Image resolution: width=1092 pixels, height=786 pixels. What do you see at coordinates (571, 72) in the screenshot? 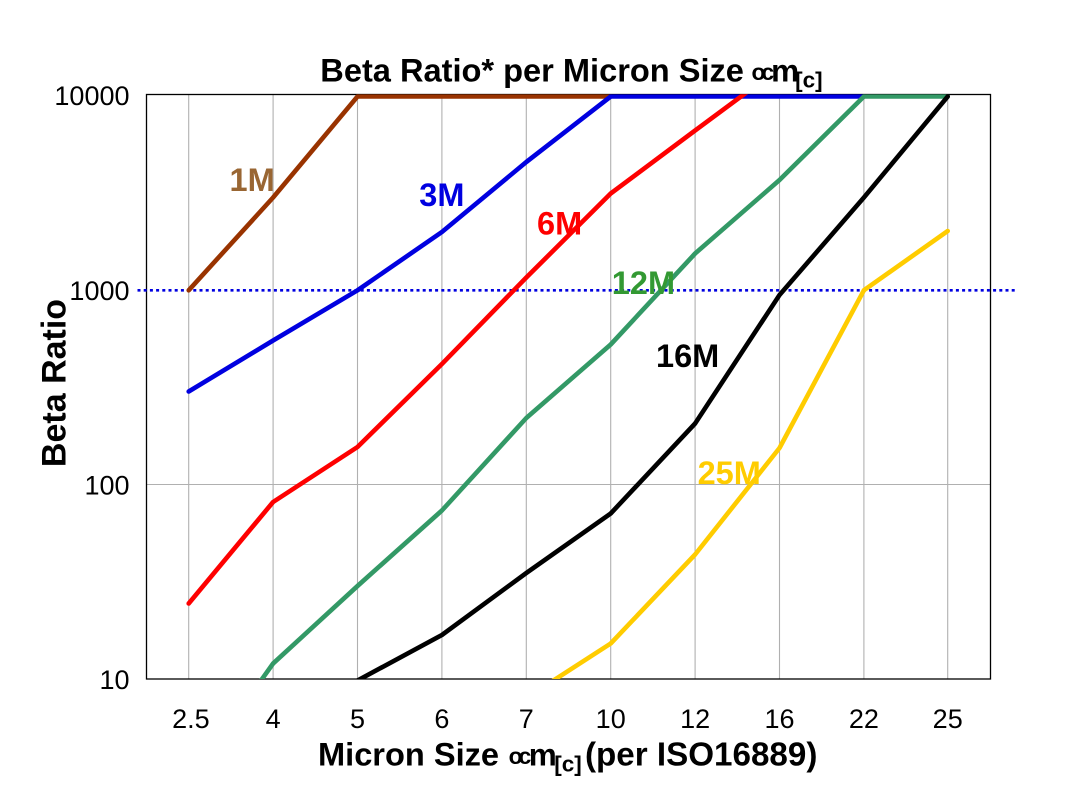
I see `svg-text:Beta Ratio* per Micron Size oc: Beta Ratio* per Micron Size ocm[c]` at bounding box center [571, 72].